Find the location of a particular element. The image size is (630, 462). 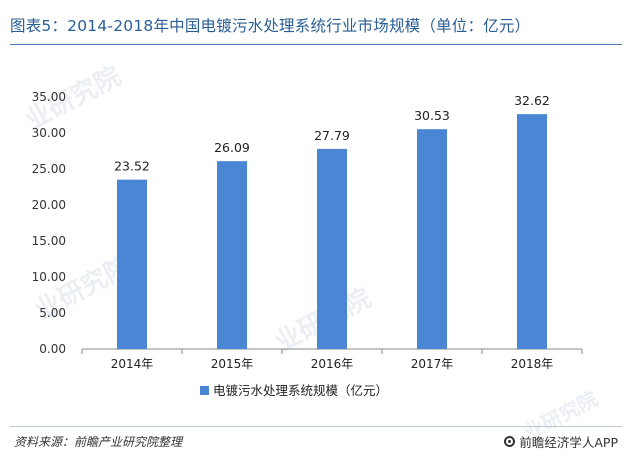

y-tick-label: 0.00 is located at coordinates (52, 349).